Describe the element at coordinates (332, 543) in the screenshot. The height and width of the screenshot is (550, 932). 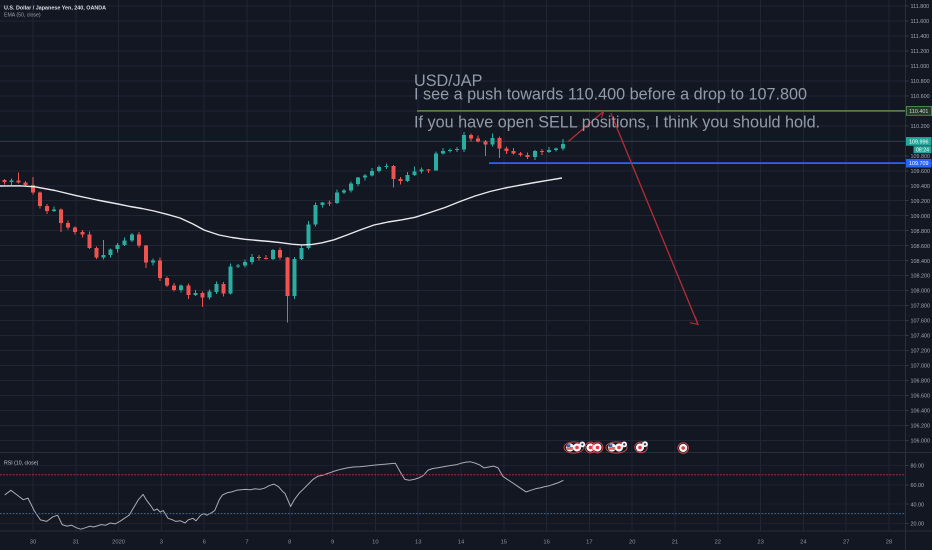
I see `svg-text: 9` at that location.